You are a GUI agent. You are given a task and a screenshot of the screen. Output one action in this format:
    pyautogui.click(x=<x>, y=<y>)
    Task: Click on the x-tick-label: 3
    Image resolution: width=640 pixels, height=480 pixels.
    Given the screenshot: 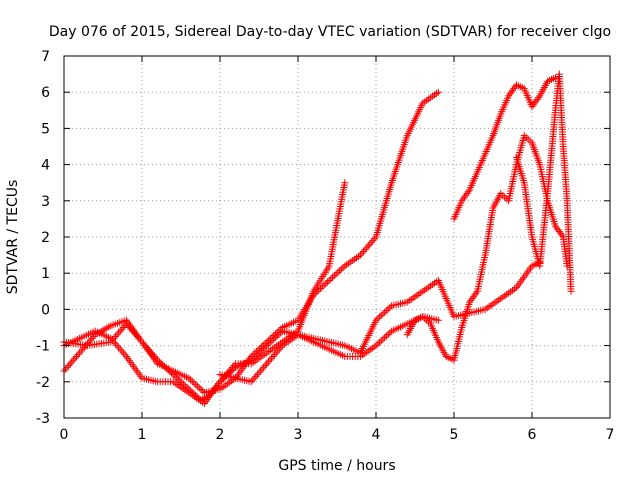 What is the action you would take?
    pyautogui.click(x=298, y=435)
    